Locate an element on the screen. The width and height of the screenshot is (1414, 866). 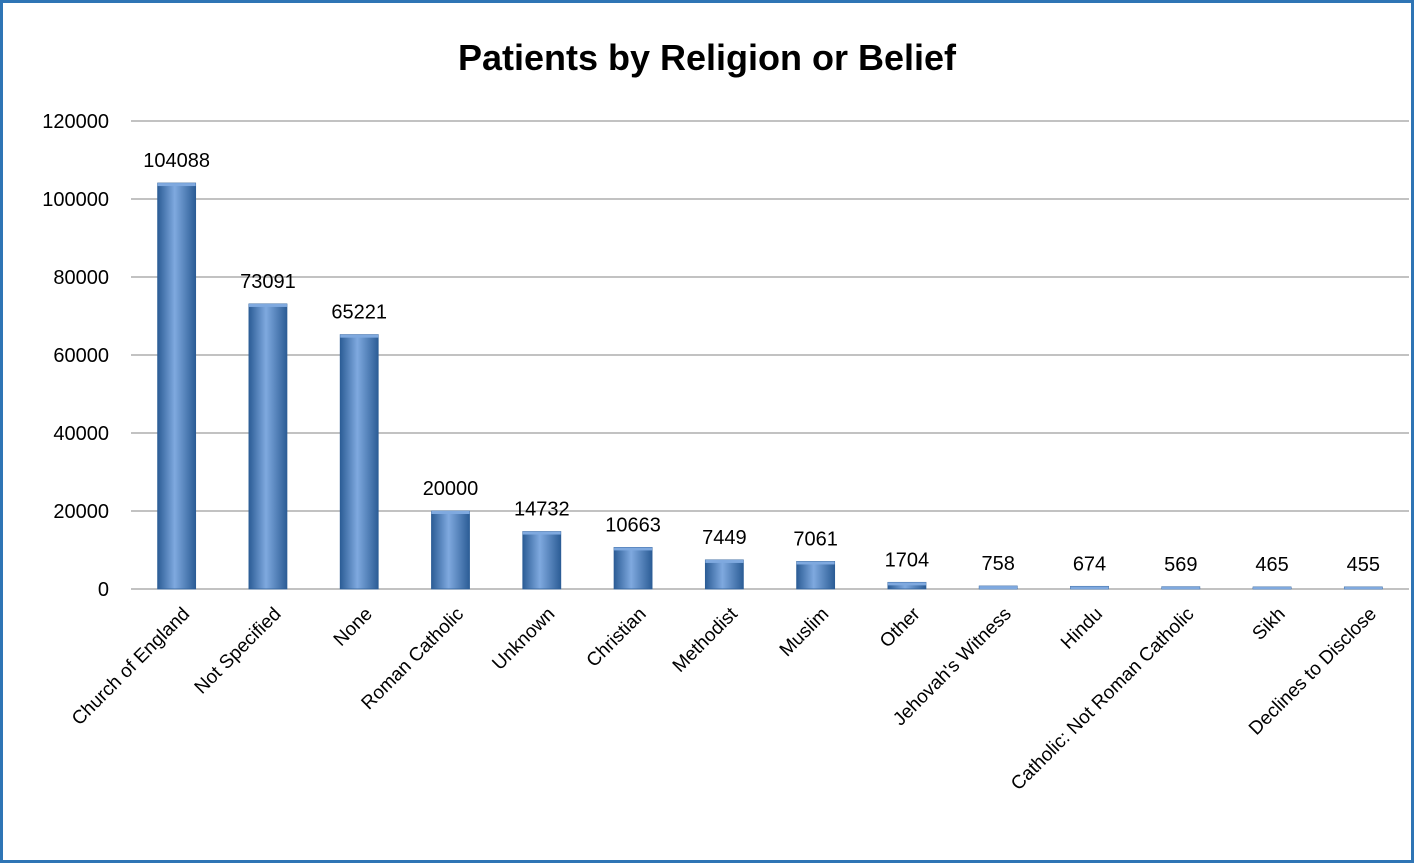
data-label: 7449 is located at coordinates (724, 538).